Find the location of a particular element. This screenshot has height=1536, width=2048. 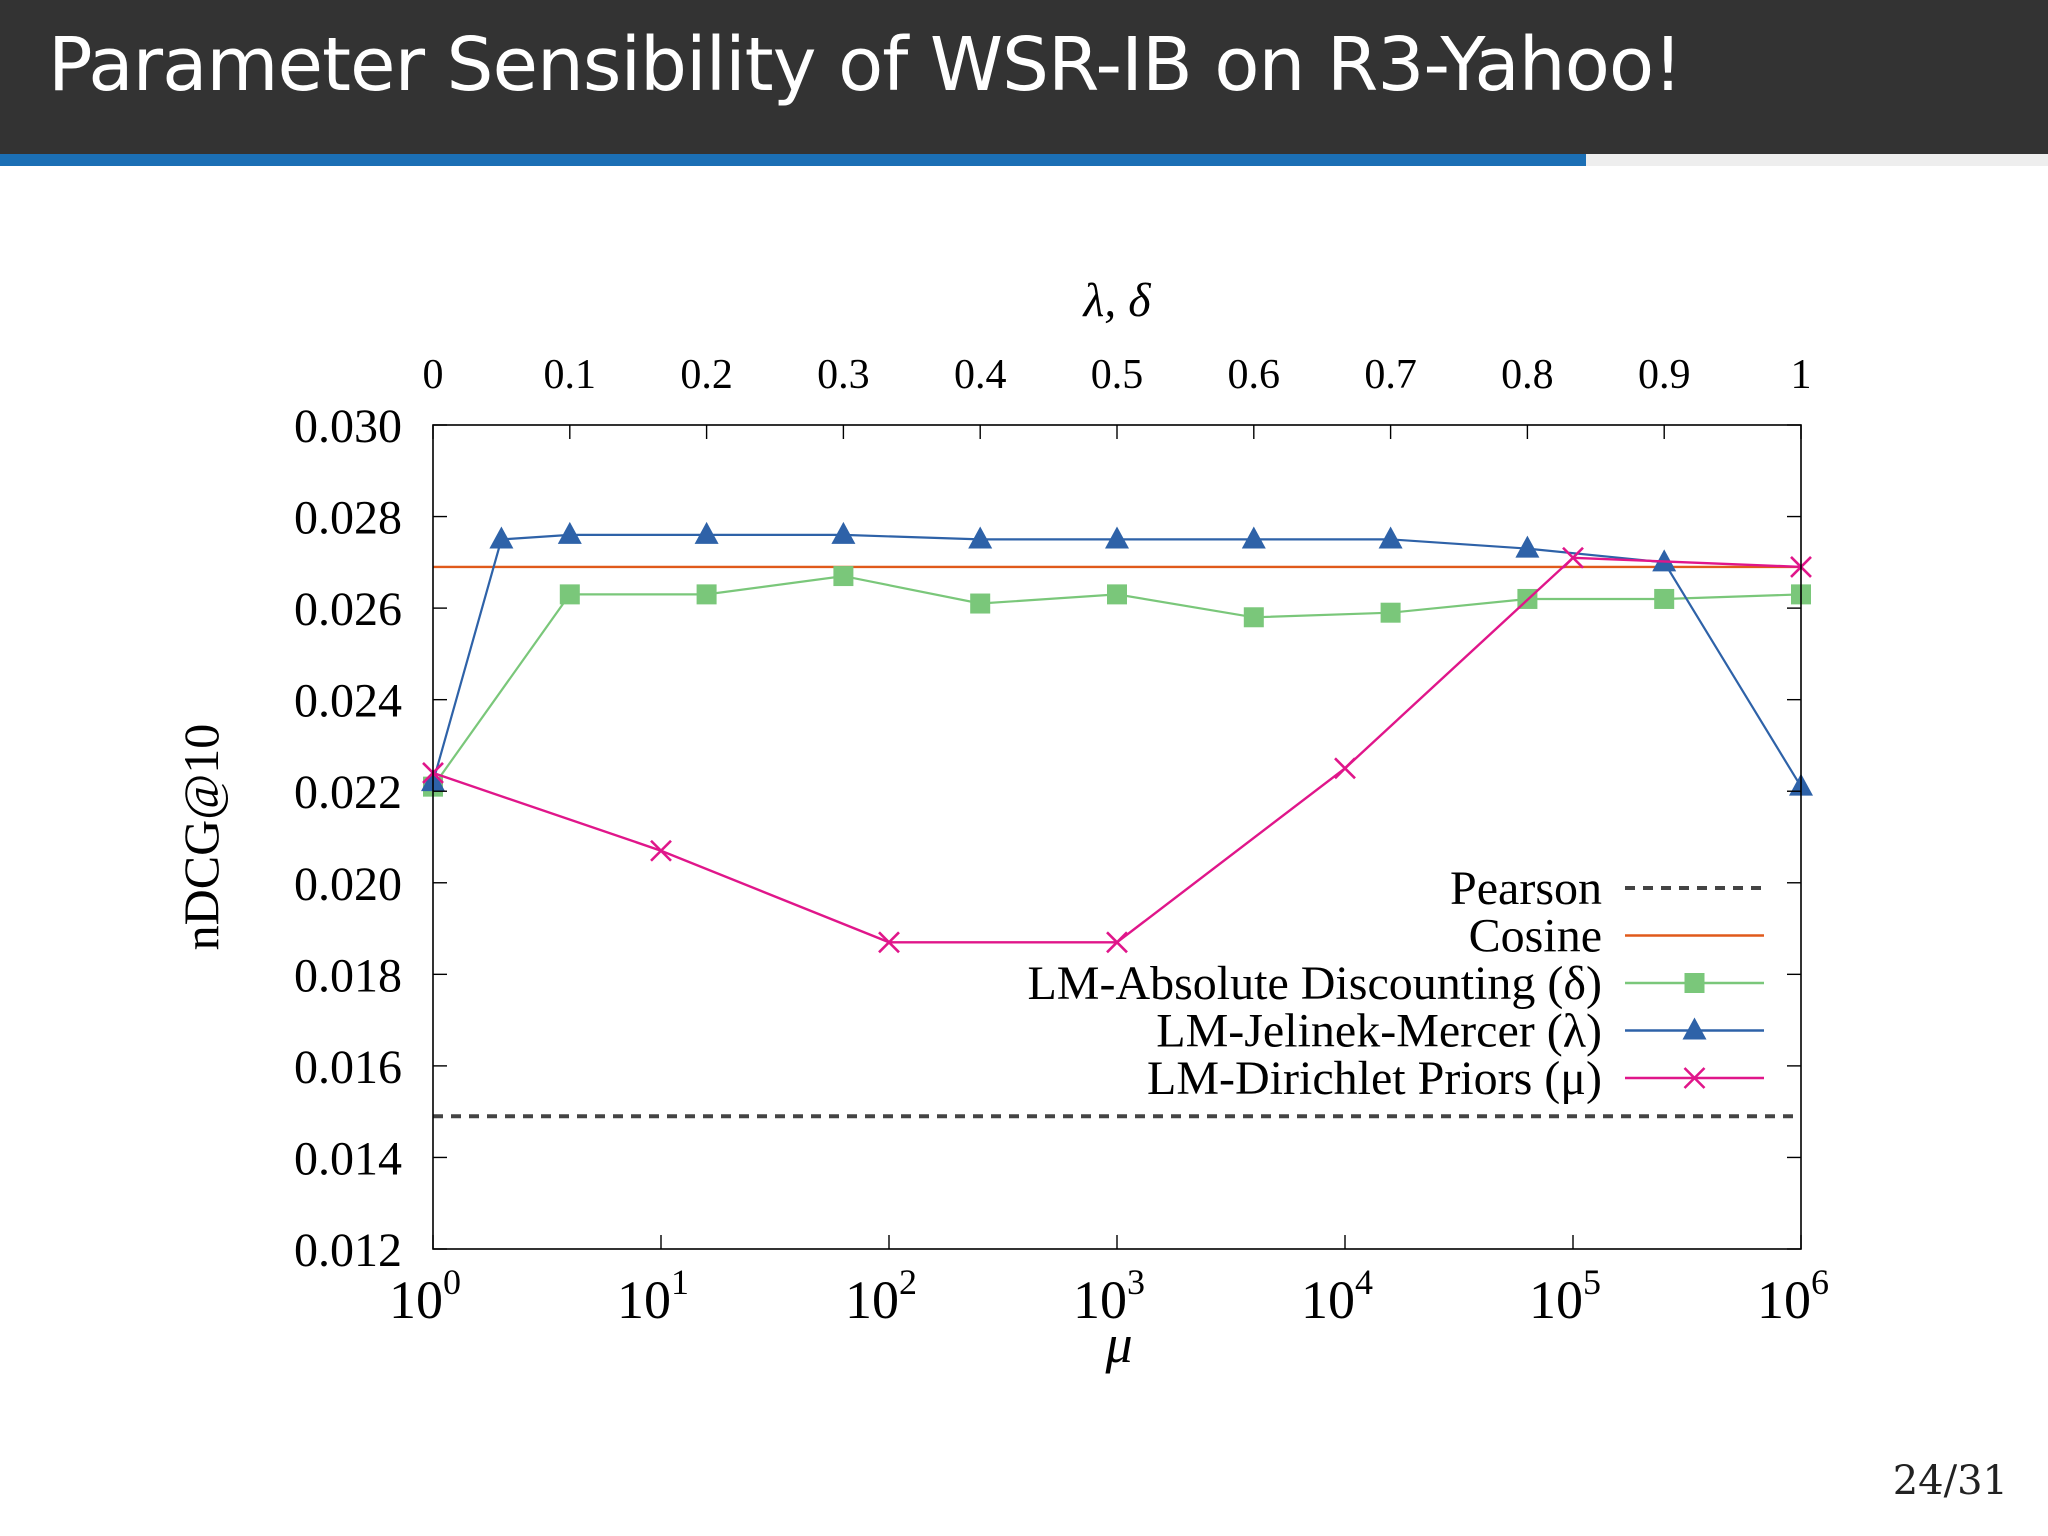

x-top-tick-label: 0.1 is located at coordinates (570, 375).